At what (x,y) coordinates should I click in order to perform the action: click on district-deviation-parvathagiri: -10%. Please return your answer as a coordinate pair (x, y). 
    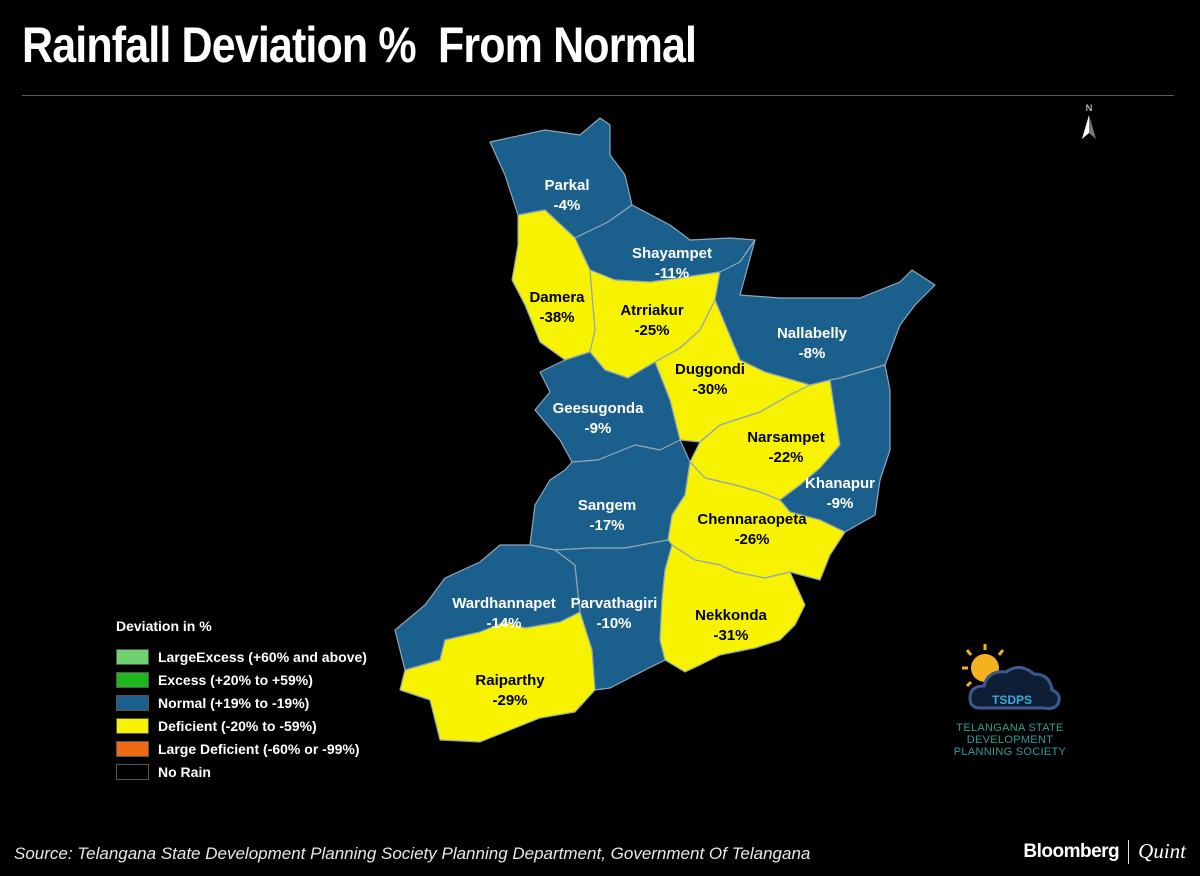
    Looking at the image, I should click on (613, 623).